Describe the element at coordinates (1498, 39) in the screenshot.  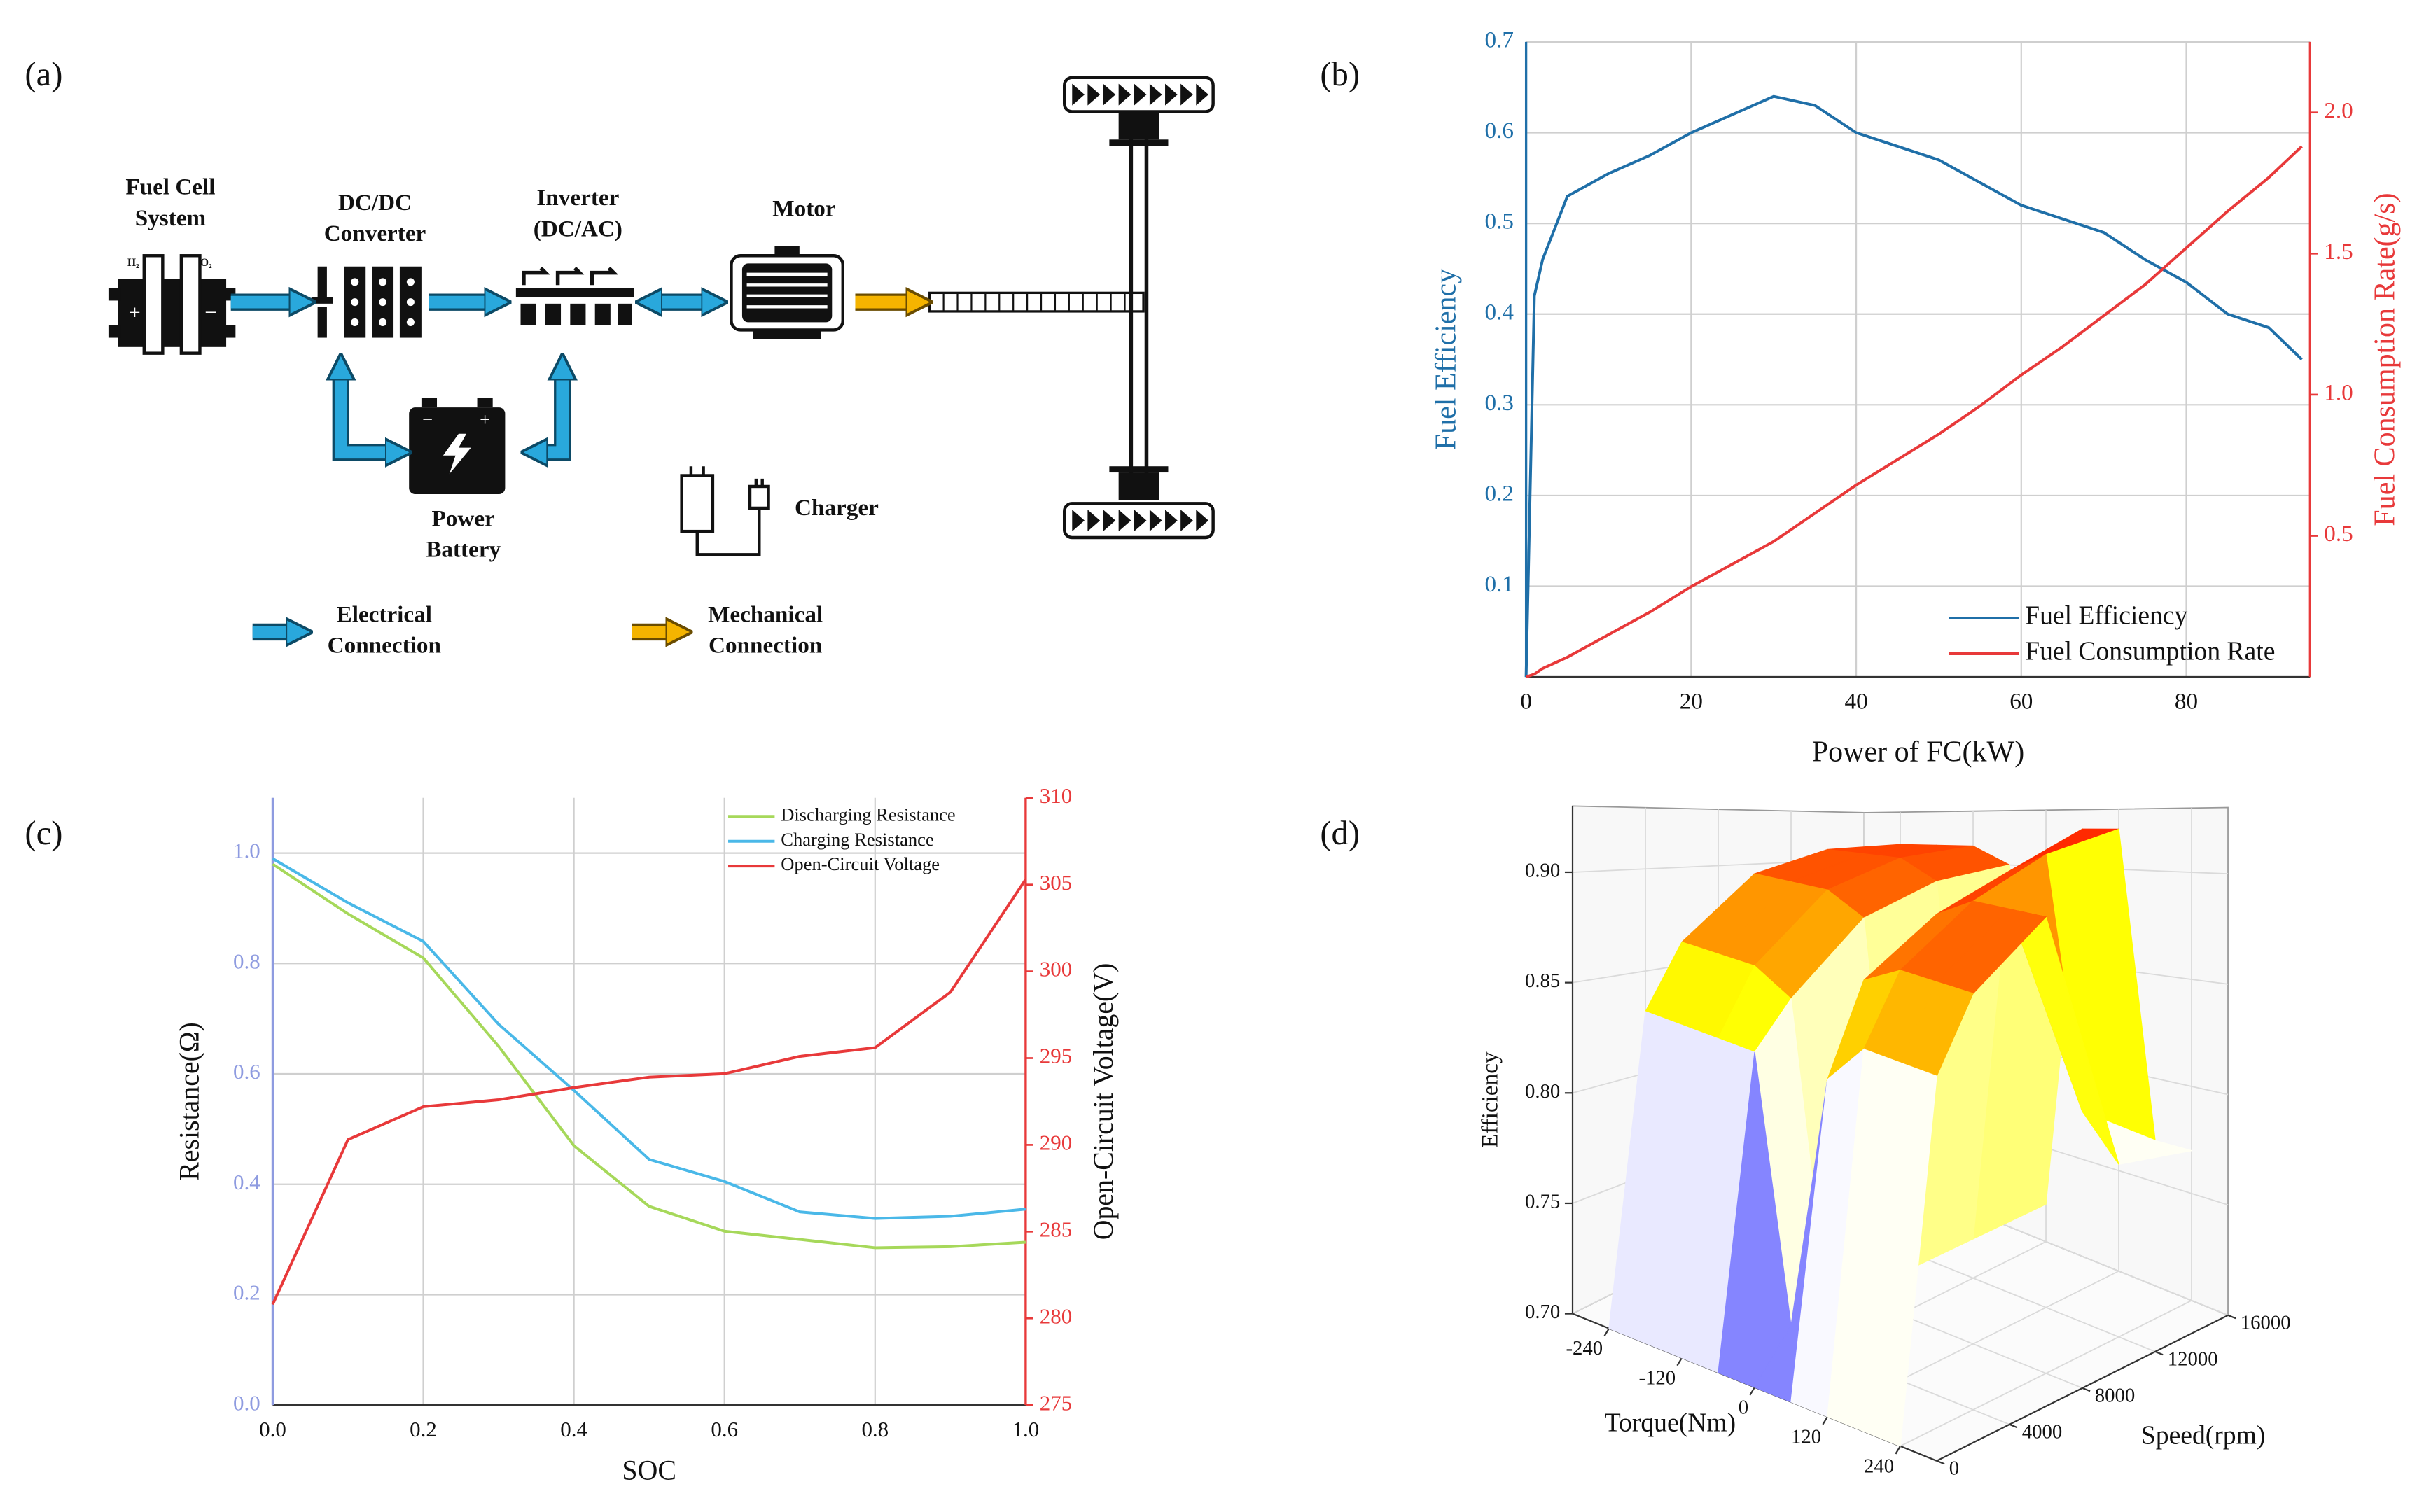
I see `y-tick-label: 0.7` at that location.